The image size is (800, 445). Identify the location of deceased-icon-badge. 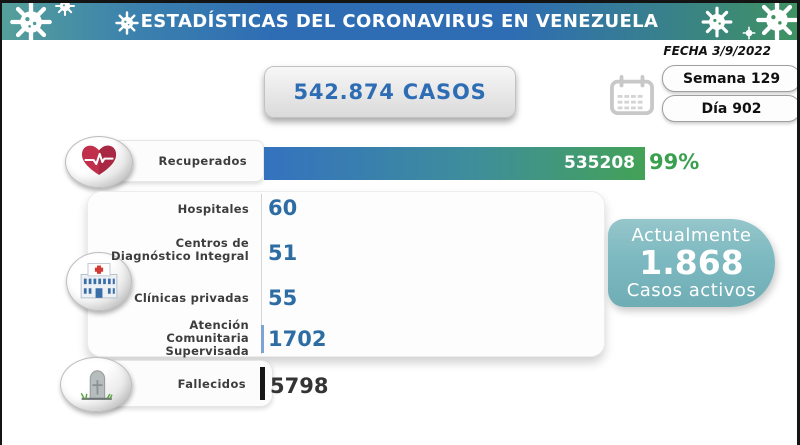
(96, 384).